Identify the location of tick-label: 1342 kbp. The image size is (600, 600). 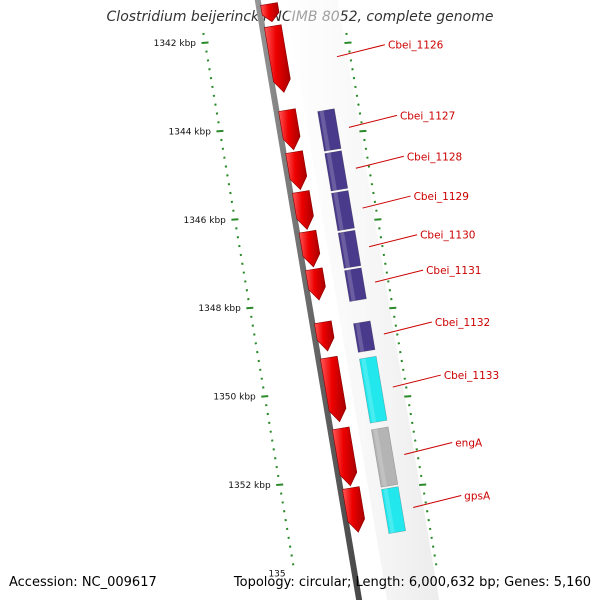
(175, 44).